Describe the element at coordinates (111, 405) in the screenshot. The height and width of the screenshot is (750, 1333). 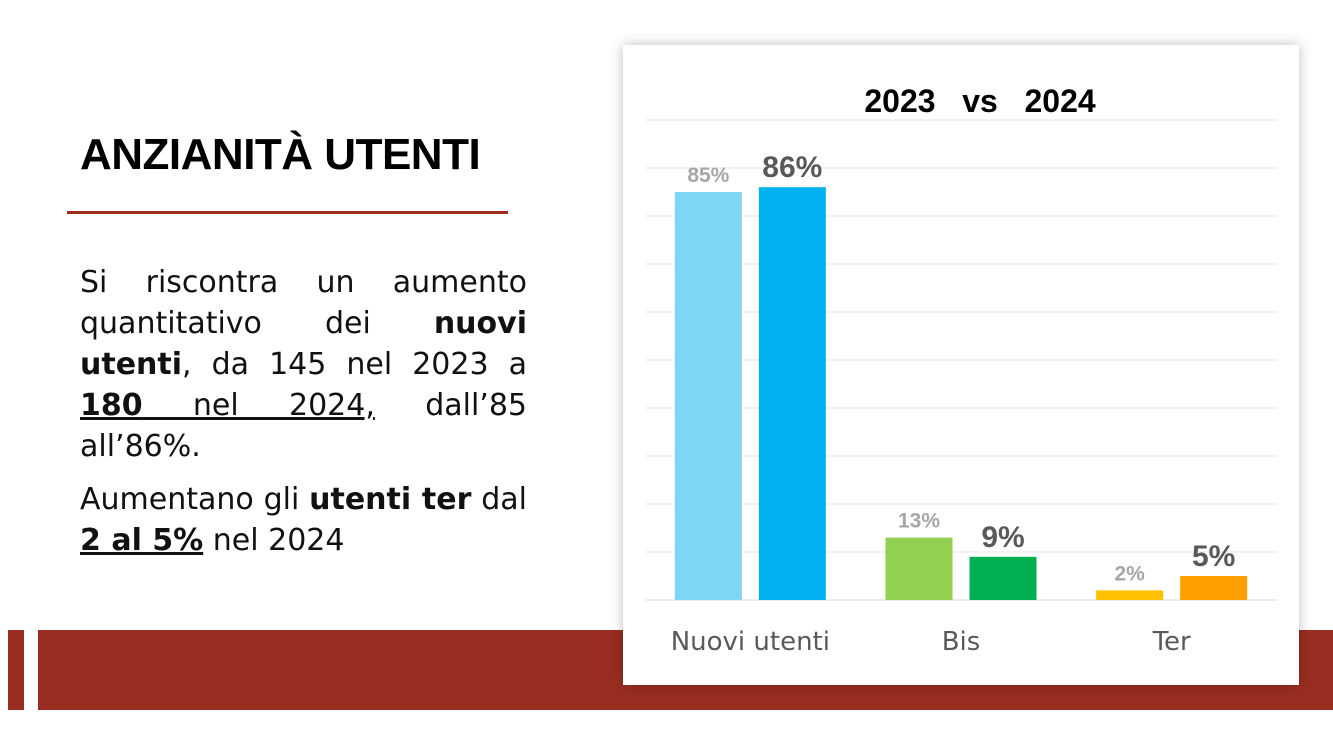
I see `paragraph1-bold-180: 180` at that location.